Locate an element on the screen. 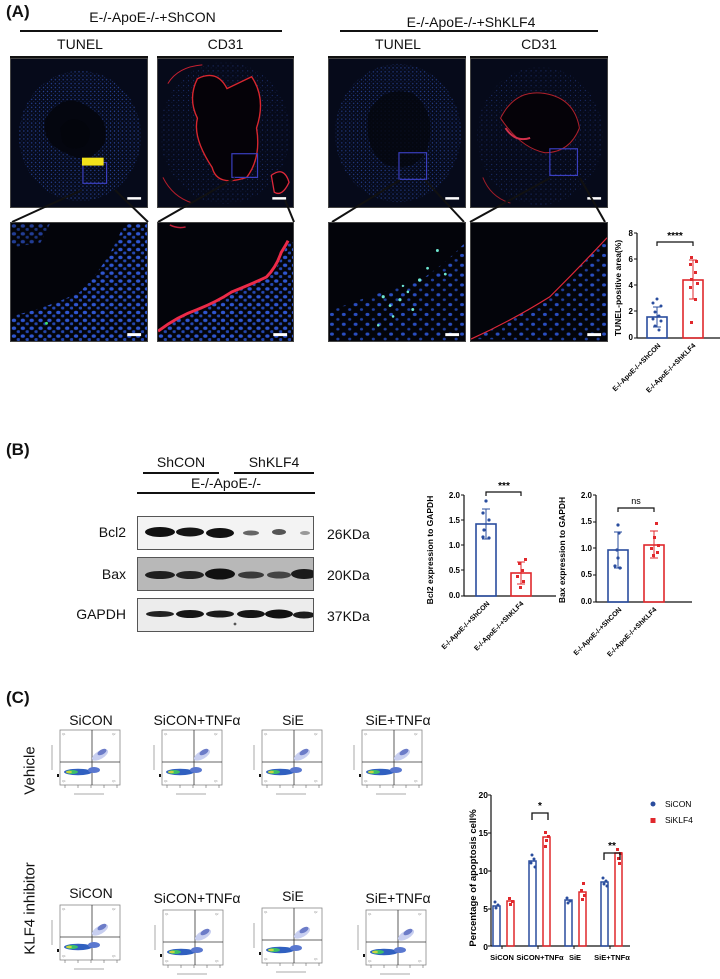  svg-text: 8 is located at coordinates (631, 233).